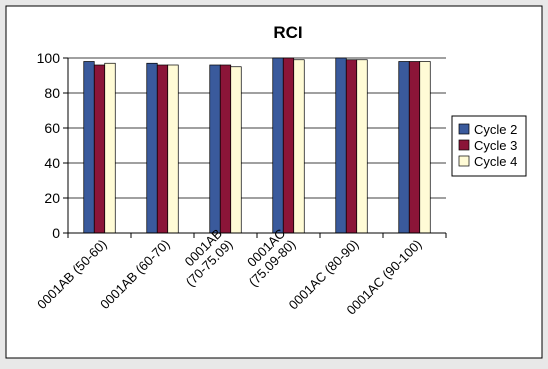 The height and width of the screenshot is (369, 548). I want to click on legend-label: Cycle 3, so click(495, 145).